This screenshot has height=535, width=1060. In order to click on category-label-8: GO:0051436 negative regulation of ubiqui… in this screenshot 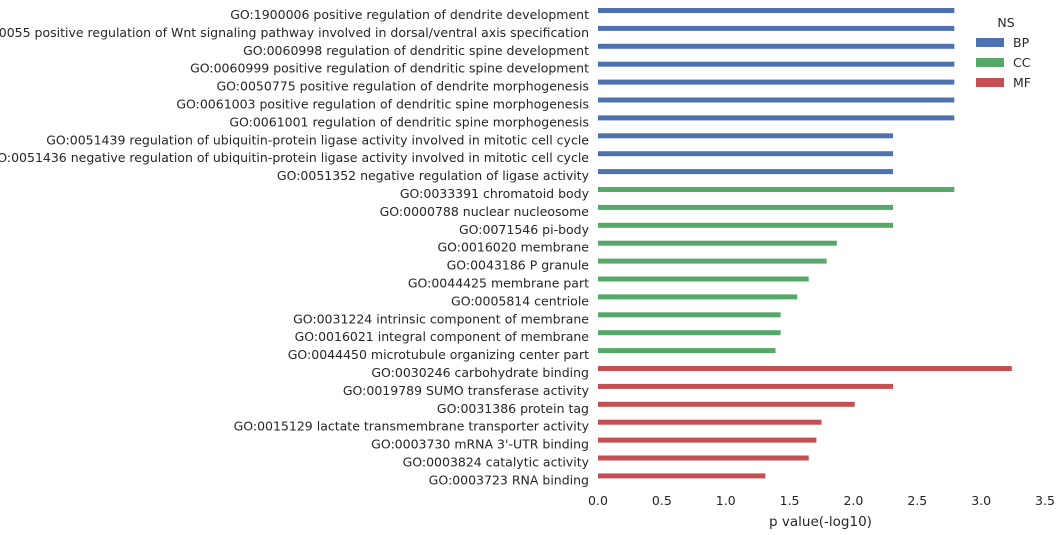, I will do `click(294, 157)`.